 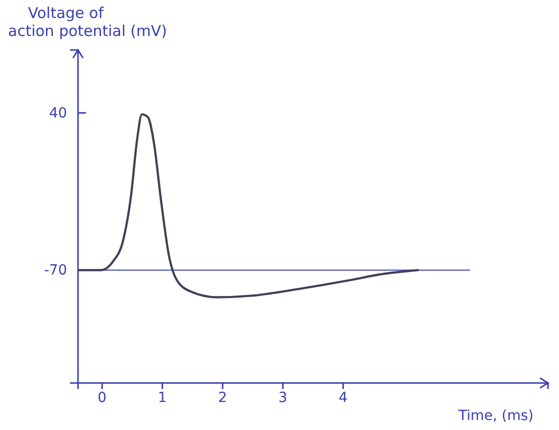 What do you see at coordinates (223, 398) in the screenshot?
I see `x-tick-label: 2` at bounding box center [223, 398].